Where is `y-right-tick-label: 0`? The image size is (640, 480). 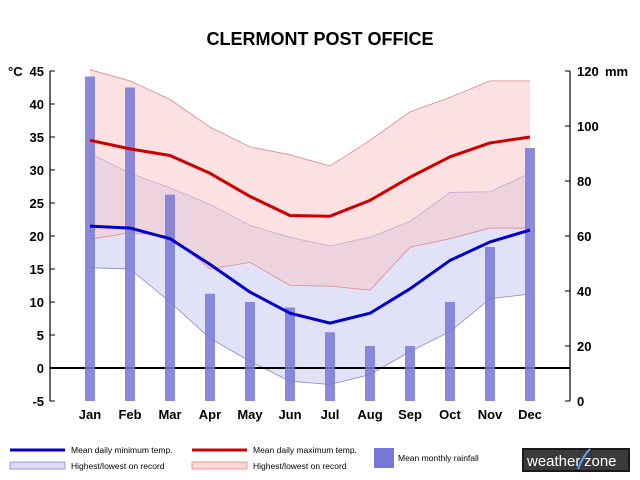
y-right-tick-label: 0 is located at coordinates (580, 401).